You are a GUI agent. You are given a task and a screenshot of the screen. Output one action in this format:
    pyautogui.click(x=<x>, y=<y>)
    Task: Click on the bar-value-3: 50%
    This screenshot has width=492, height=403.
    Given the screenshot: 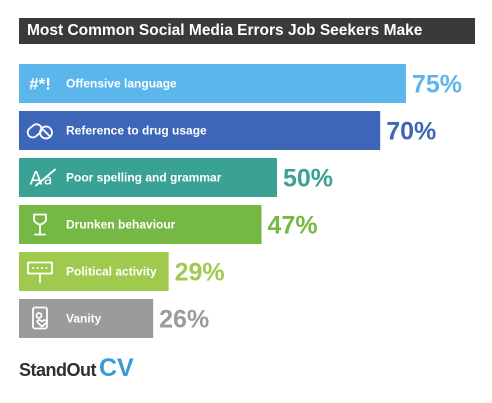 What is the action you would take?
    pyautogui.click(x=308, y=179)
    